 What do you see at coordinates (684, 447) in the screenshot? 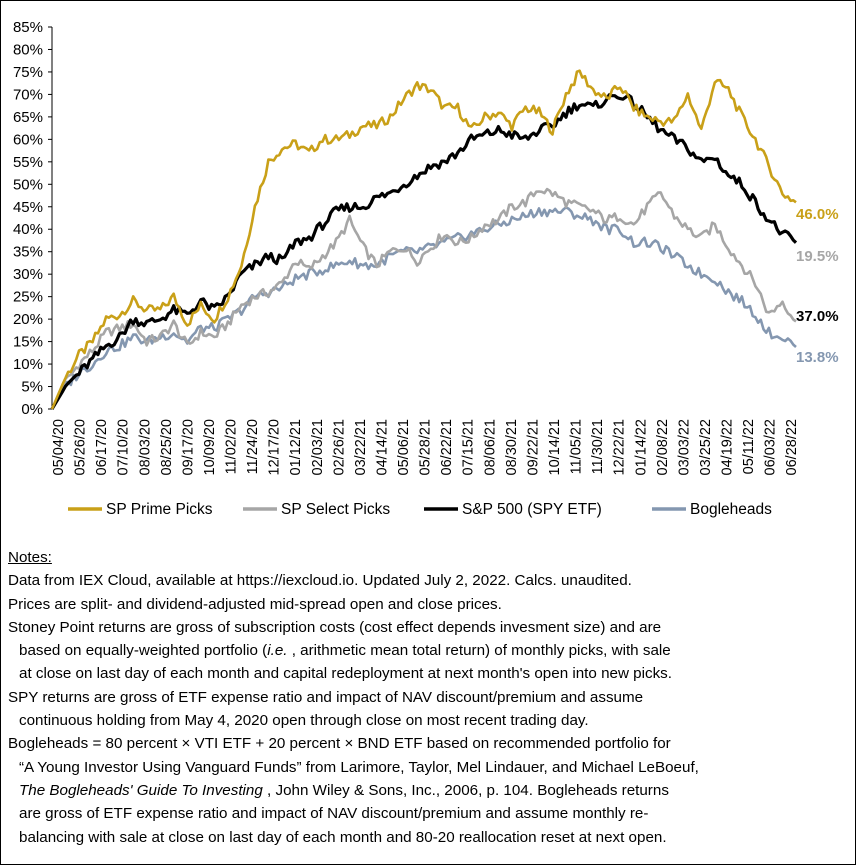
I see `x-tick-label: 03/03/22` at bounding box center [684, 447].